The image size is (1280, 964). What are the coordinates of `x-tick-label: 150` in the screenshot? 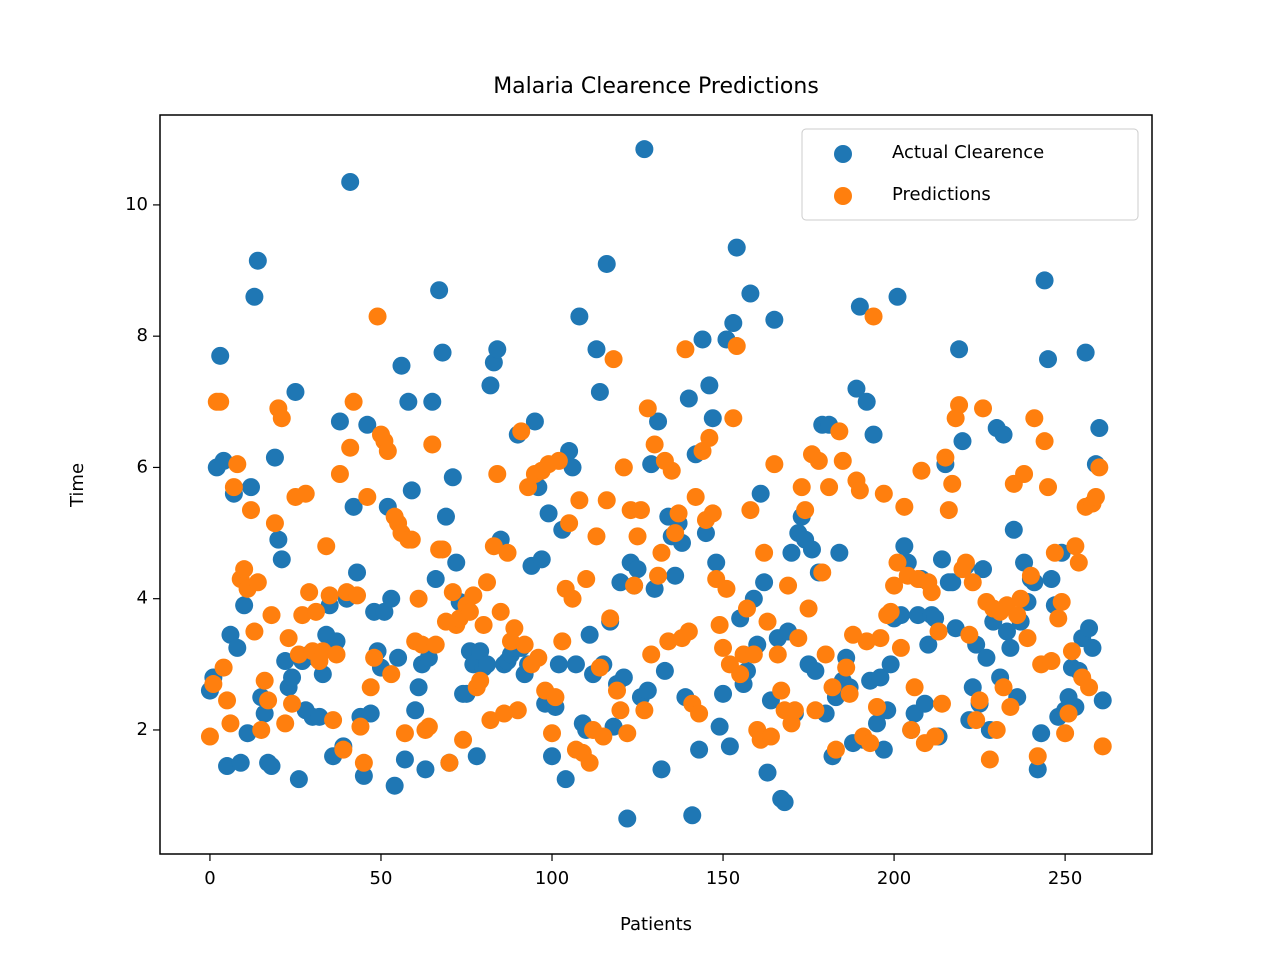 It's located at (723, 878).